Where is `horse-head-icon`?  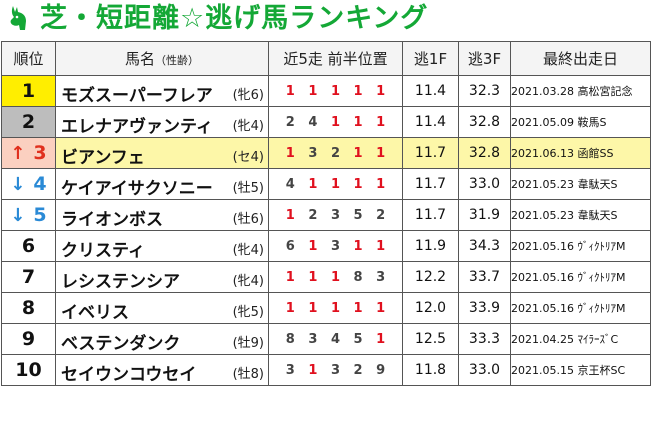 horse-head-icon is located at coordinates (19, 18).